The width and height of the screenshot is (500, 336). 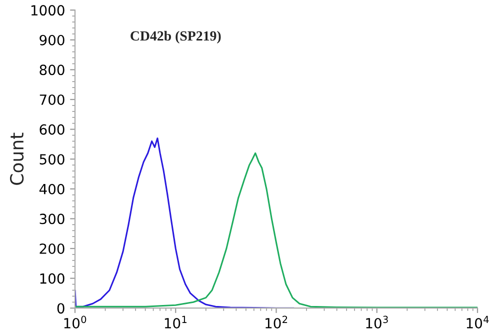 I want to click on y-tick-label: 300, so click(x=52, y=219).